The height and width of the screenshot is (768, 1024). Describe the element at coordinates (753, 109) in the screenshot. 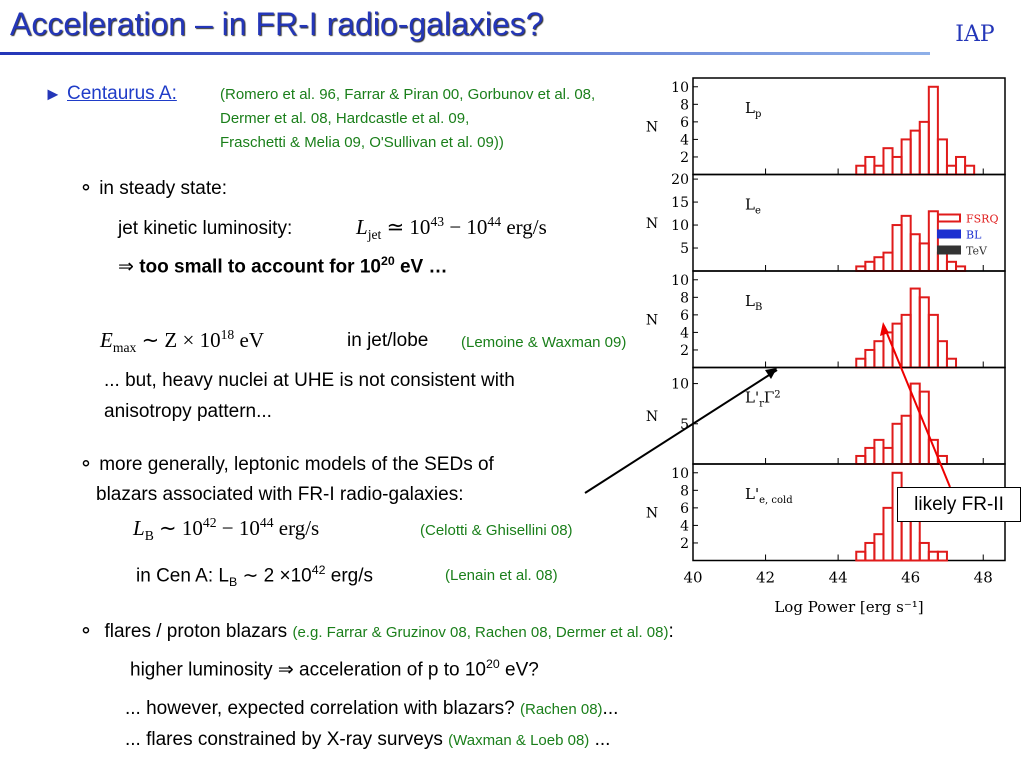

I see `panel-label: Lp` at that location.